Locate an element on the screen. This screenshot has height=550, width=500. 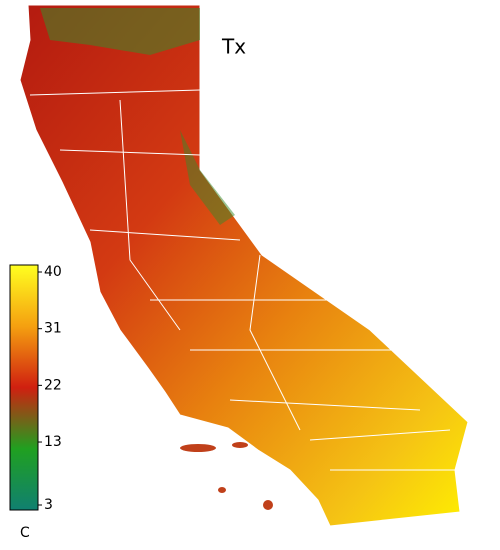
colorbar-tick-label: 22 is located at coordinates (53, 385).